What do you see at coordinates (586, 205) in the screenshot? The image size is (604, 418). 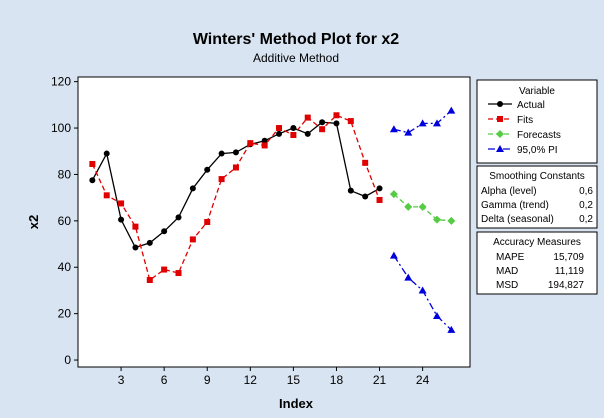 I see `smoothing-value-gamma: 0,2` at bounding box center [586, 205].